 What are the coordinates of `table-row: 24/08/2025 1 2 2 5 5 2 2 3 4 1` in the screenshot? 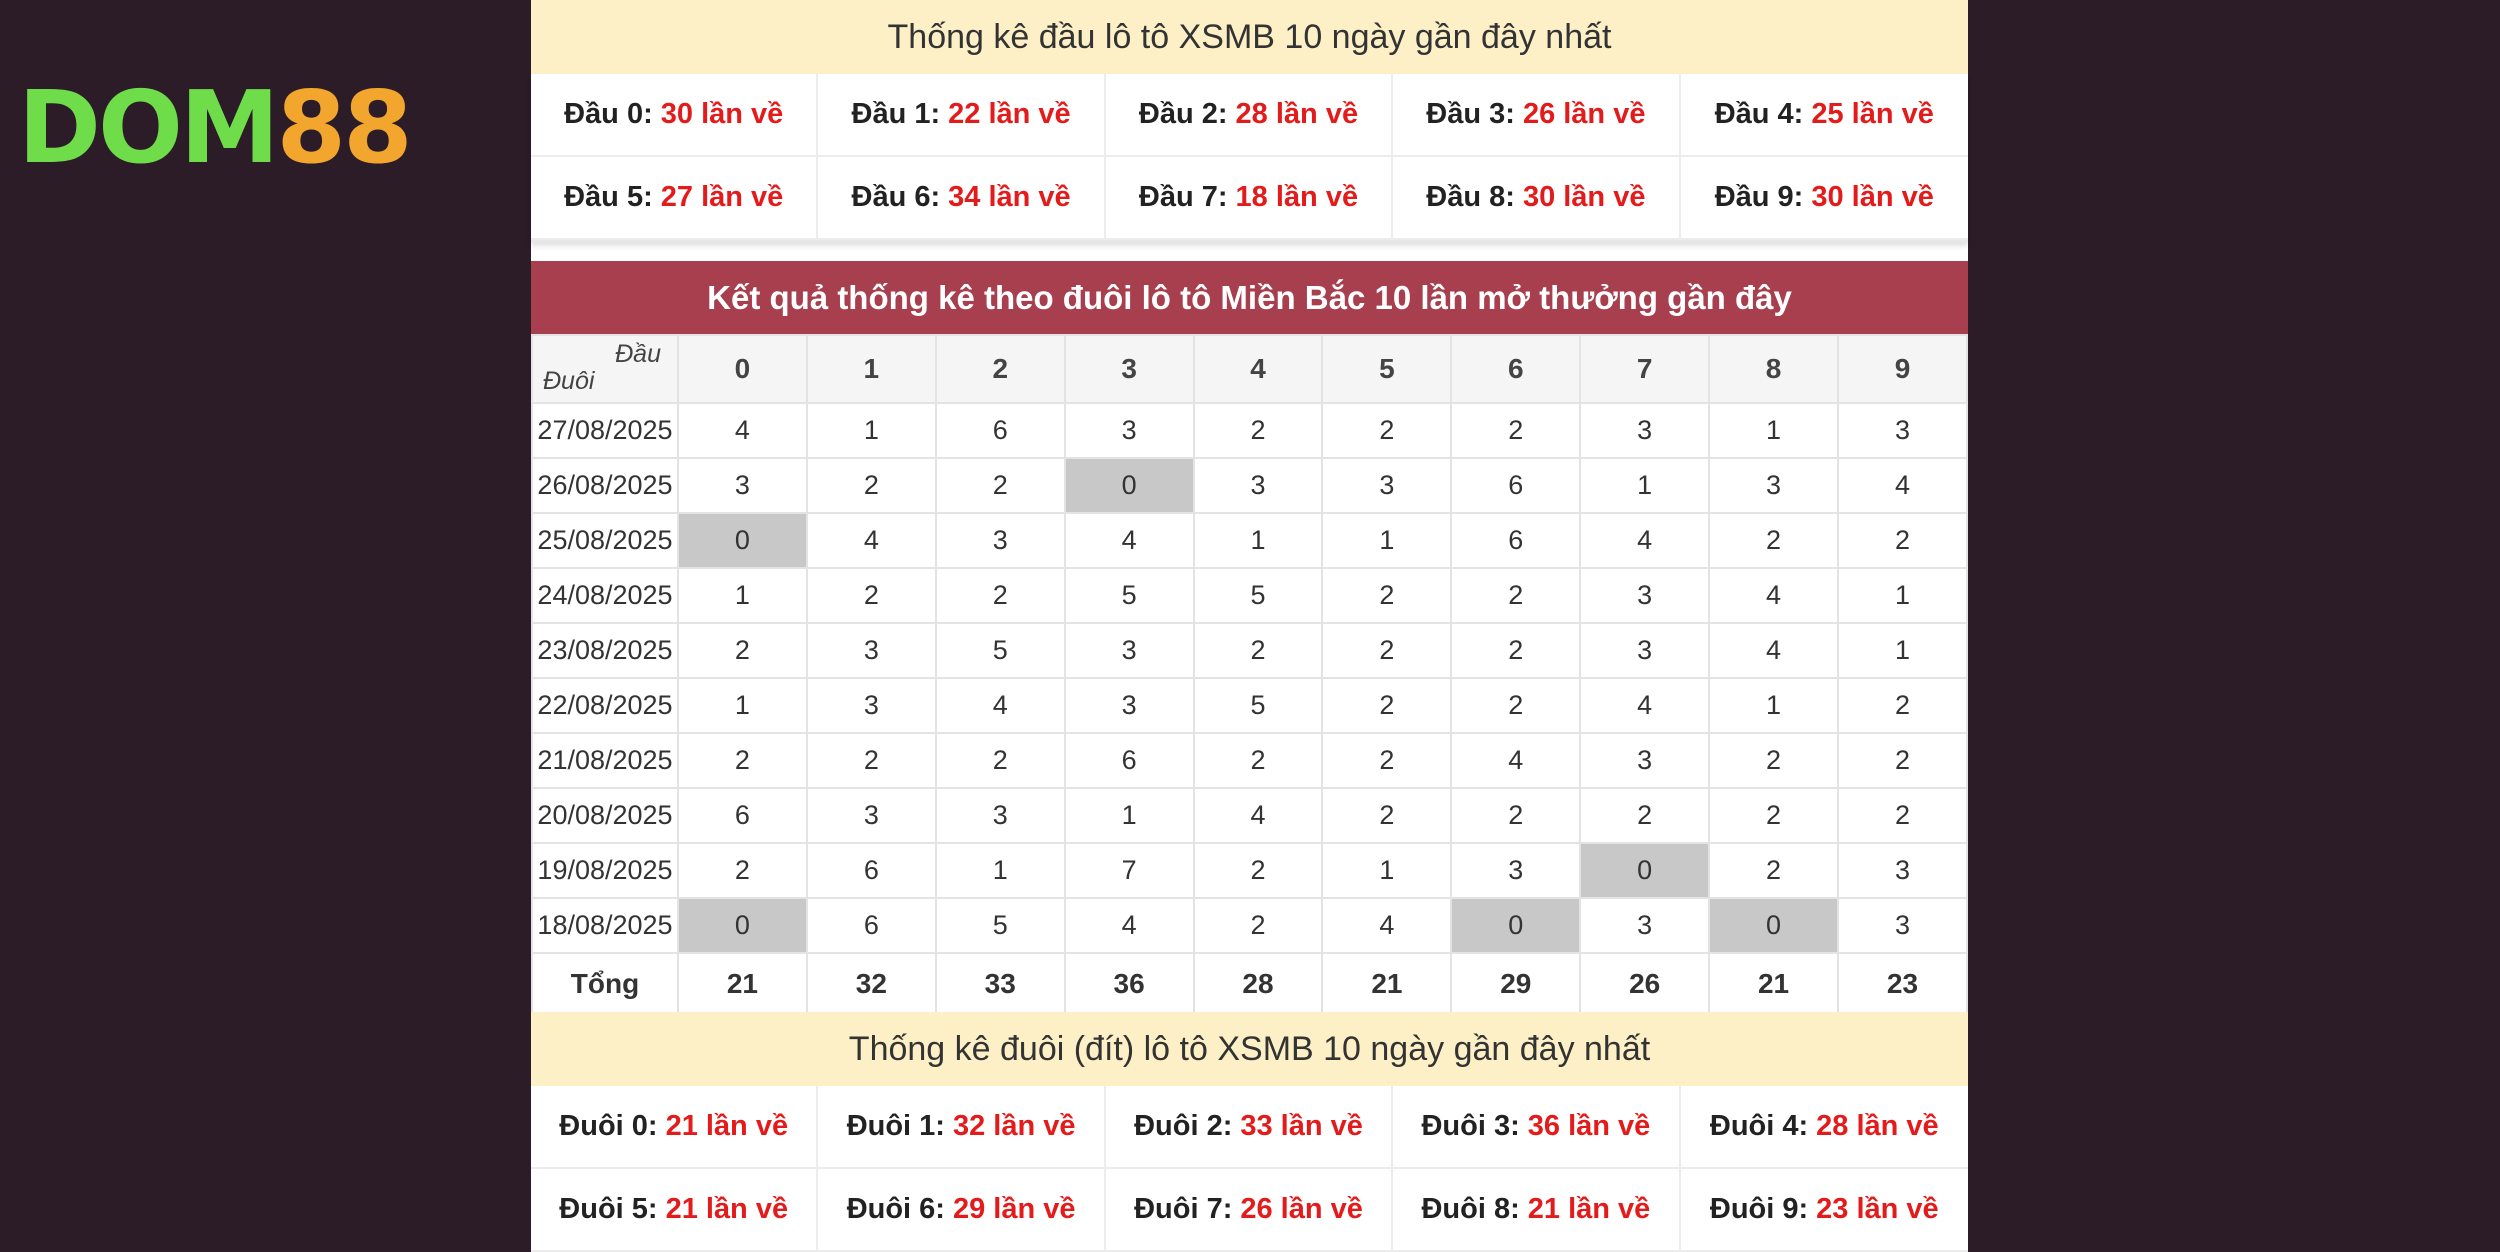 It's located at (1249, 595).